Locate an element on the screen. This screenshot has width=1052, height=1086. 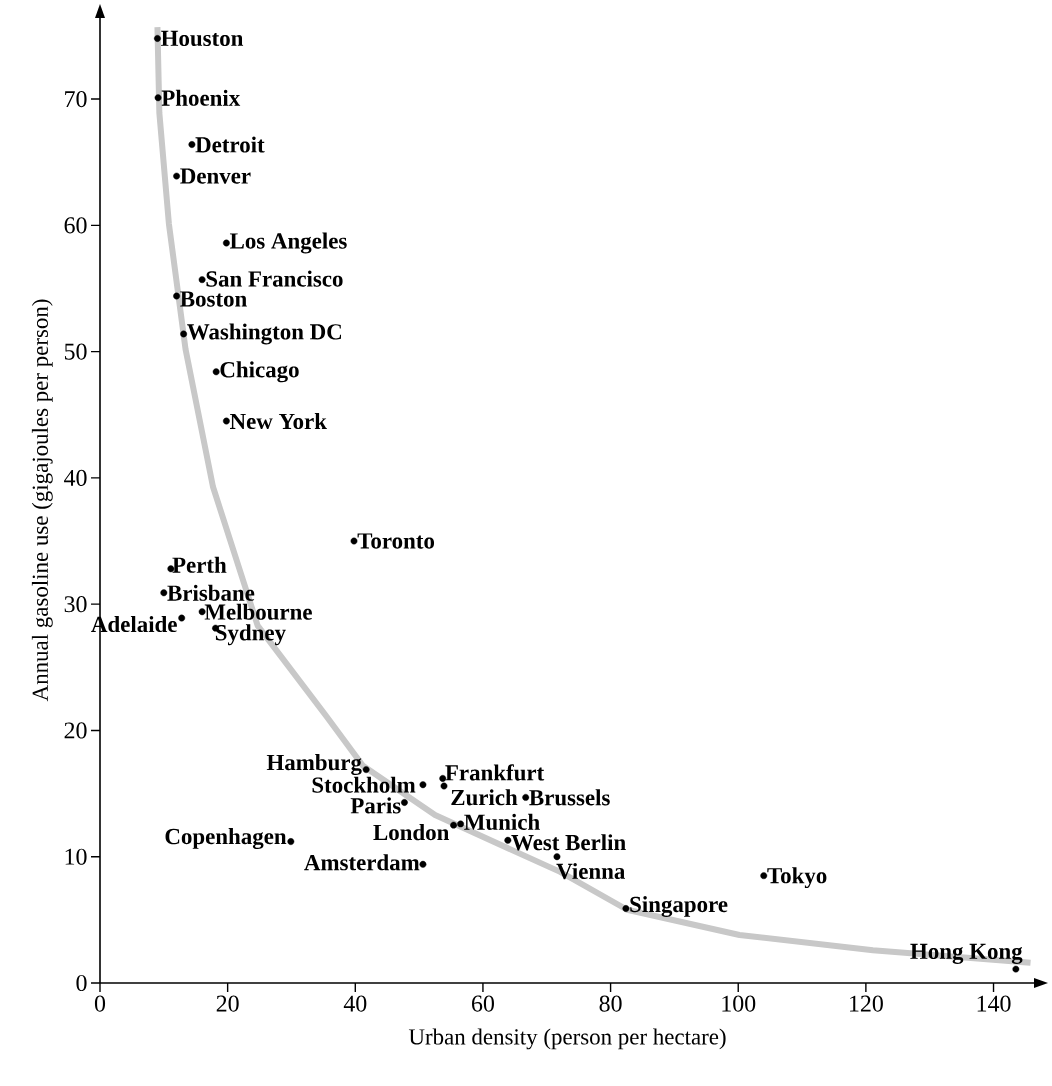
annotation: Frankfurt is located at coordinates (495, 772).